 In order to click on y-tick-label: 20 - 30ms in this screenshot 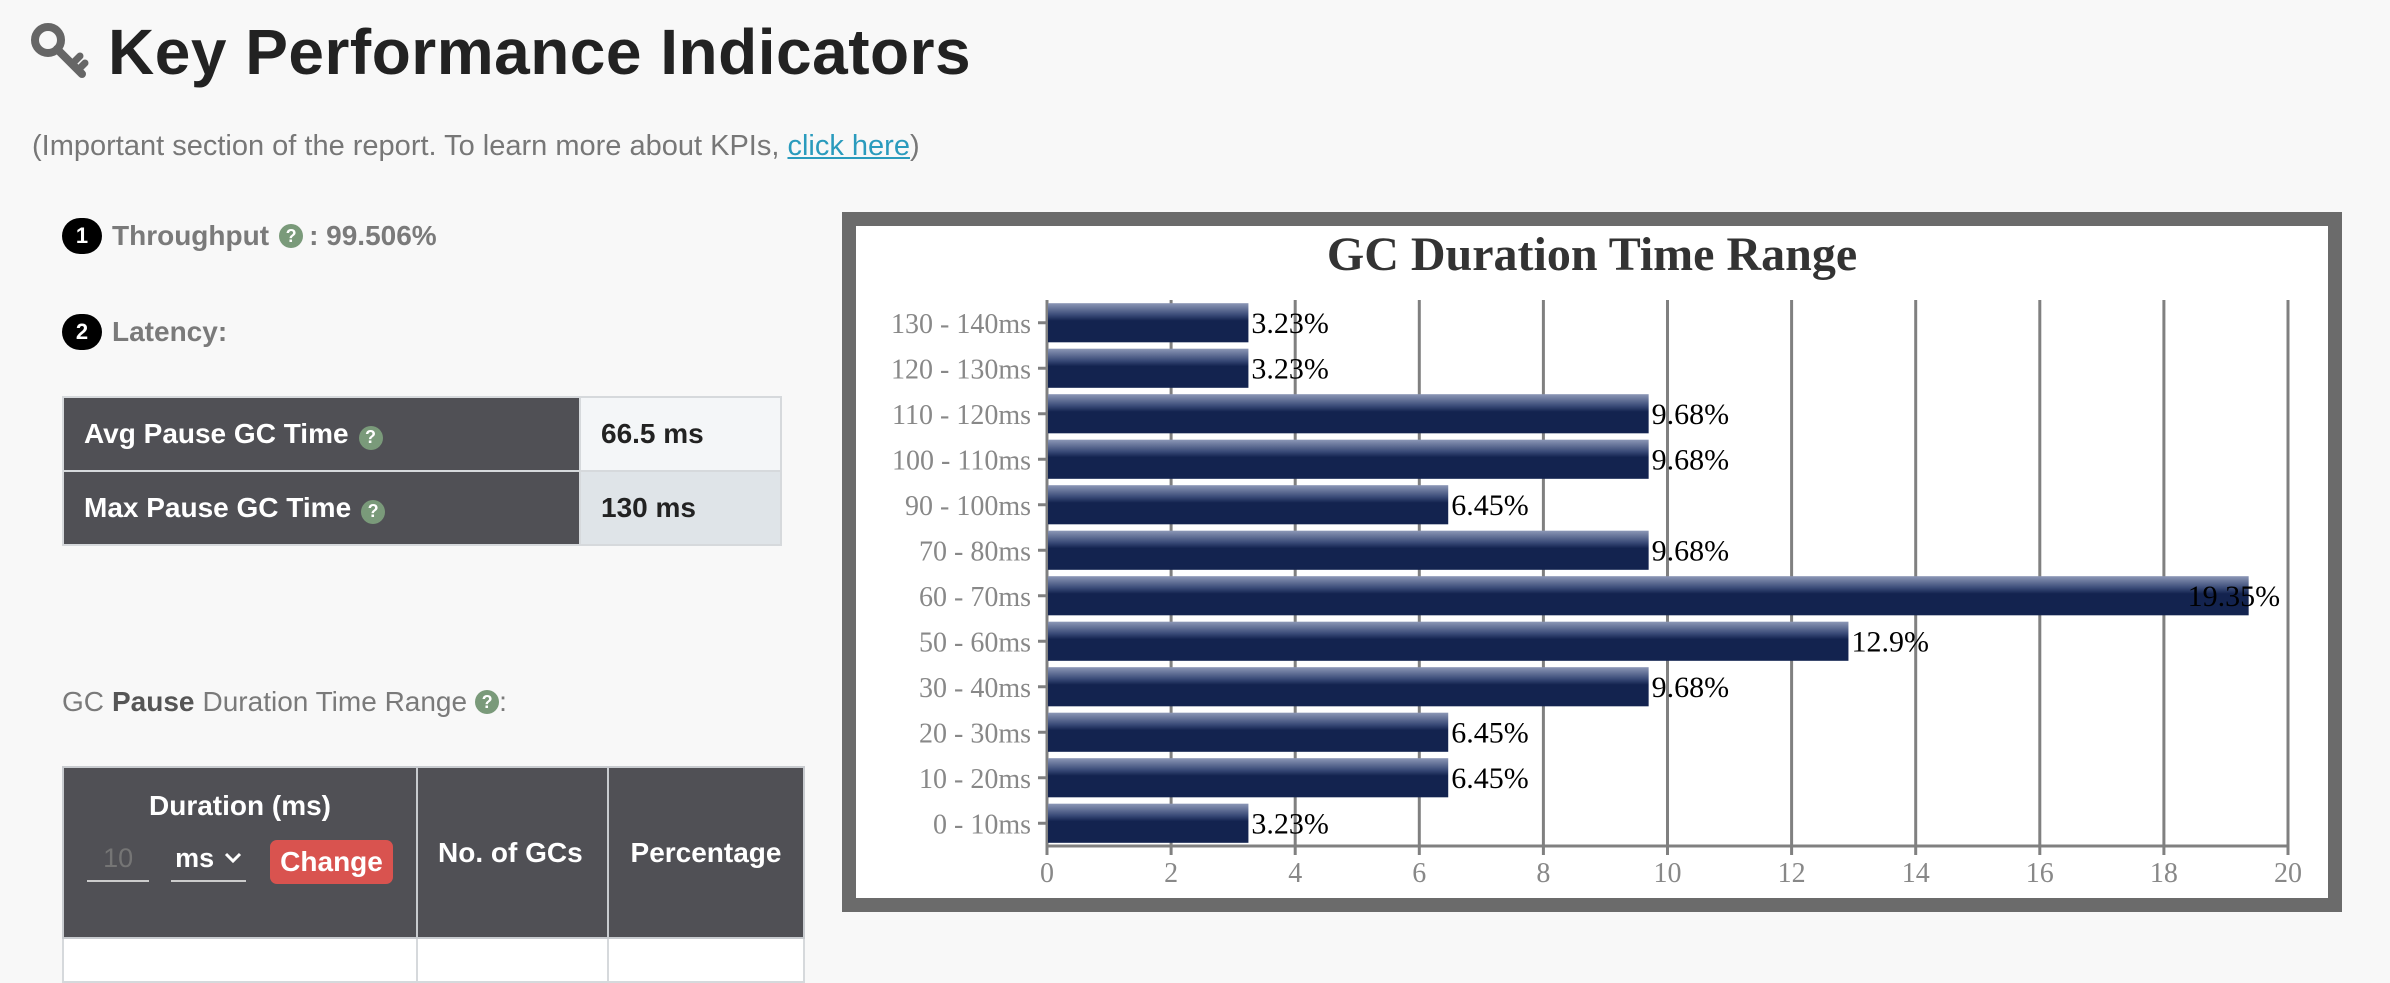, I will do `click(975, 733)`.